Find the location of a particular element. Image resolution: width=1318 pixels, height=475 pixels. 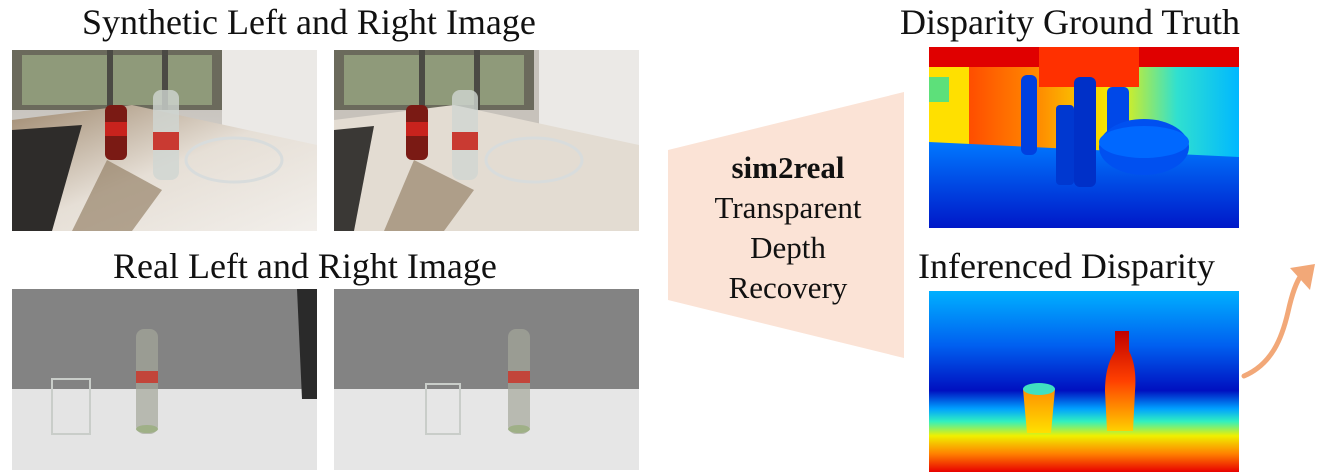

real-left-image is located at coordinates (164, 379).